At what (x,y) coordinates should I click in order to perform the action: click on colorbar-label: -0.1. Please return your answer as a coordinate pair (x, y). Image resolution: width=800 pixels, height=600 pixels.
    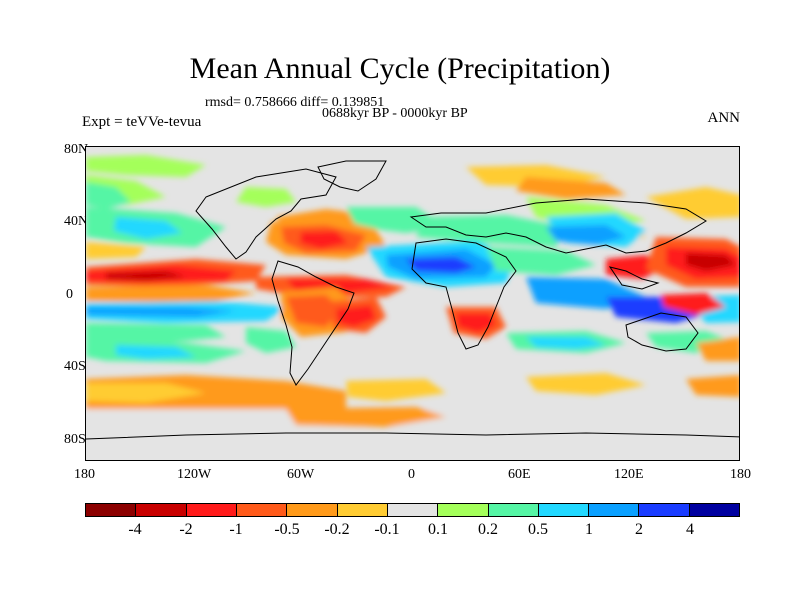
    Looking at the image, I should click on (387, 529).